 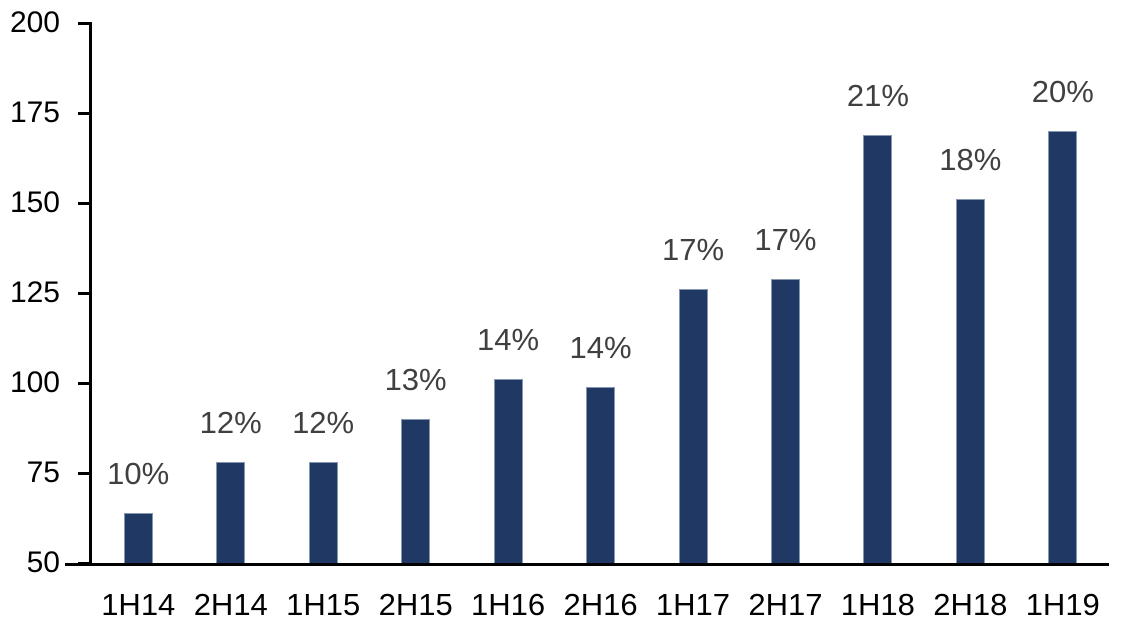 I want to click on bar-value-label: 18%, so click(x=970, y=160).